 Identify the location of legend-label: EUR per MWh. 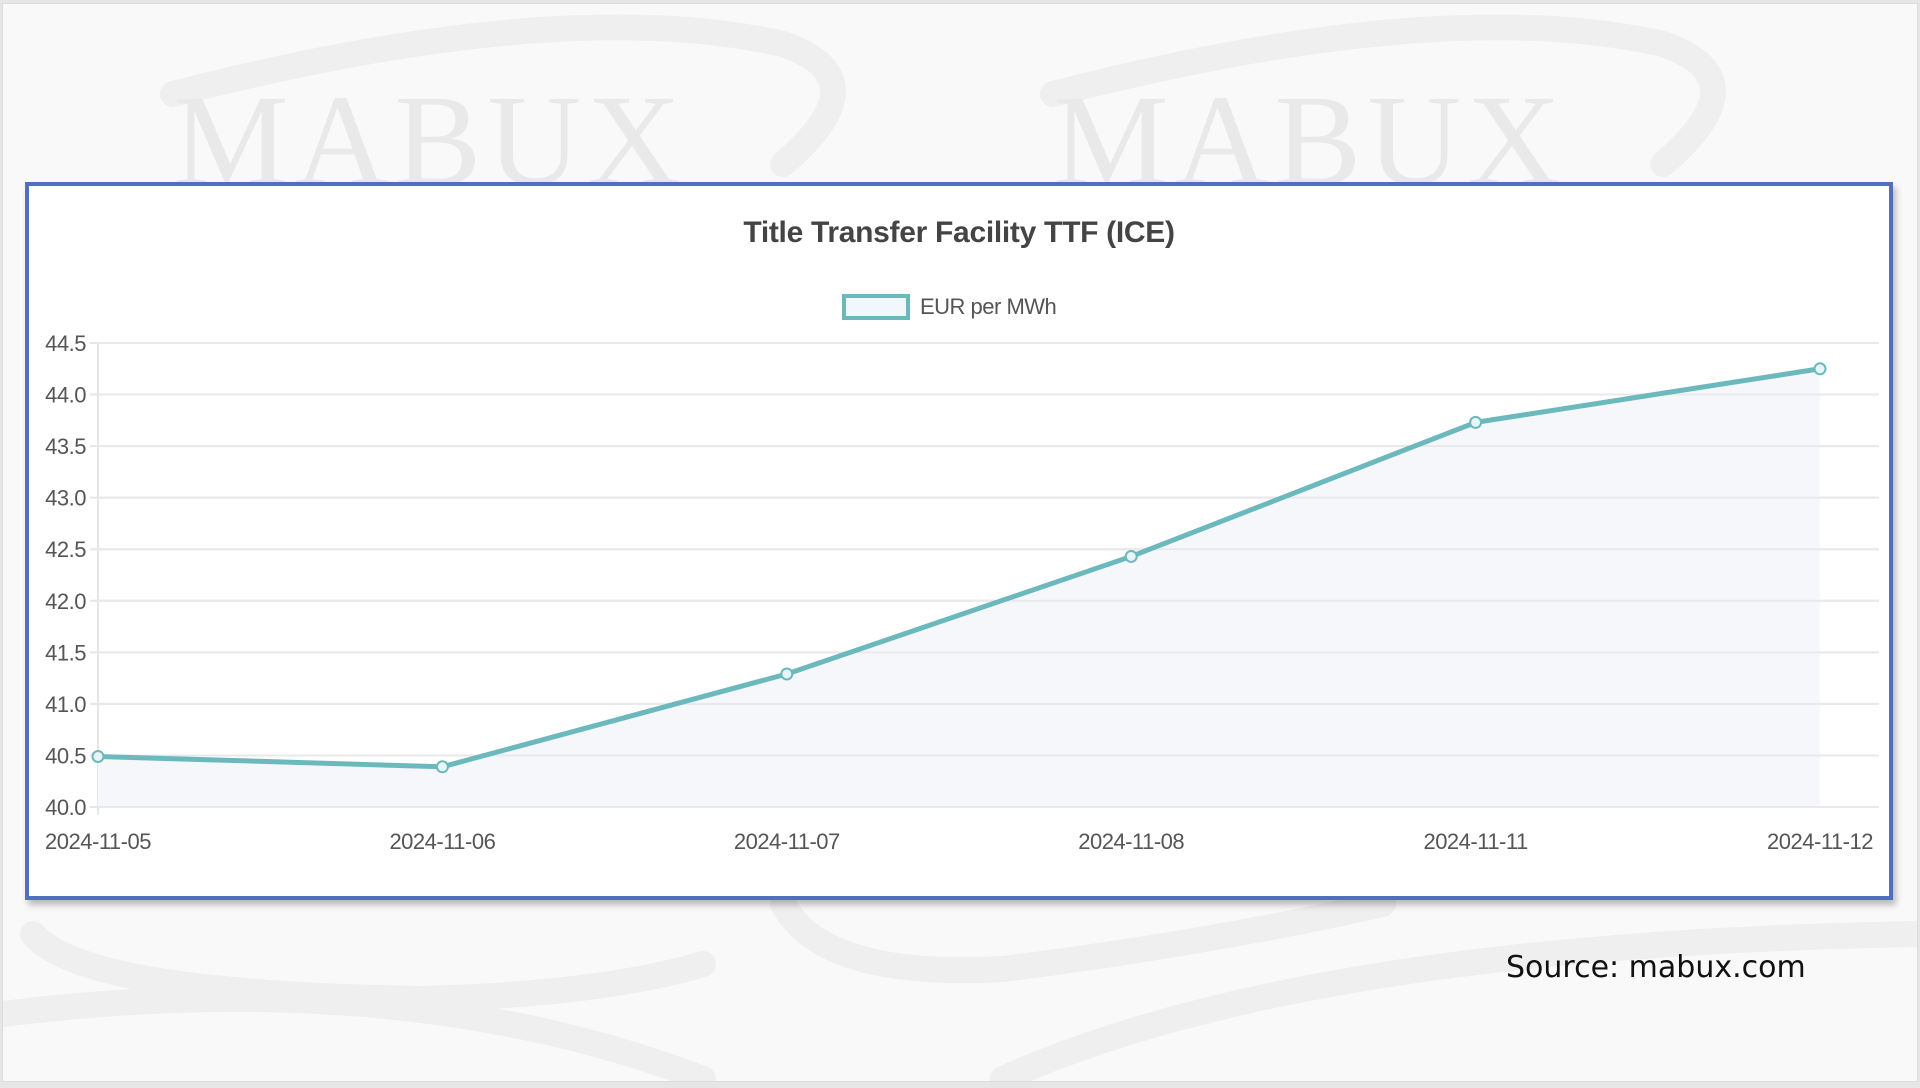
(988, 306).